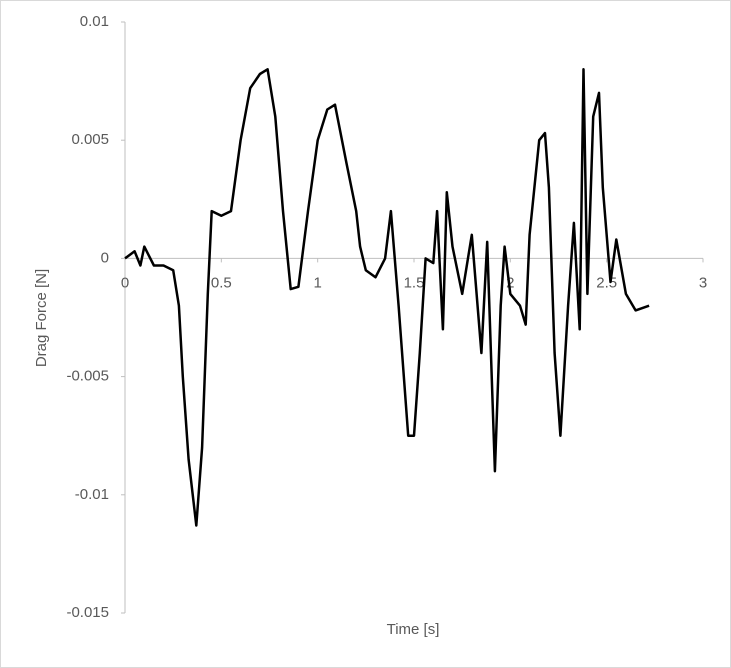 The width and height of the screenshot is (731, 668). I want to click on x-axis-title: Time [s], so click(413, 629).